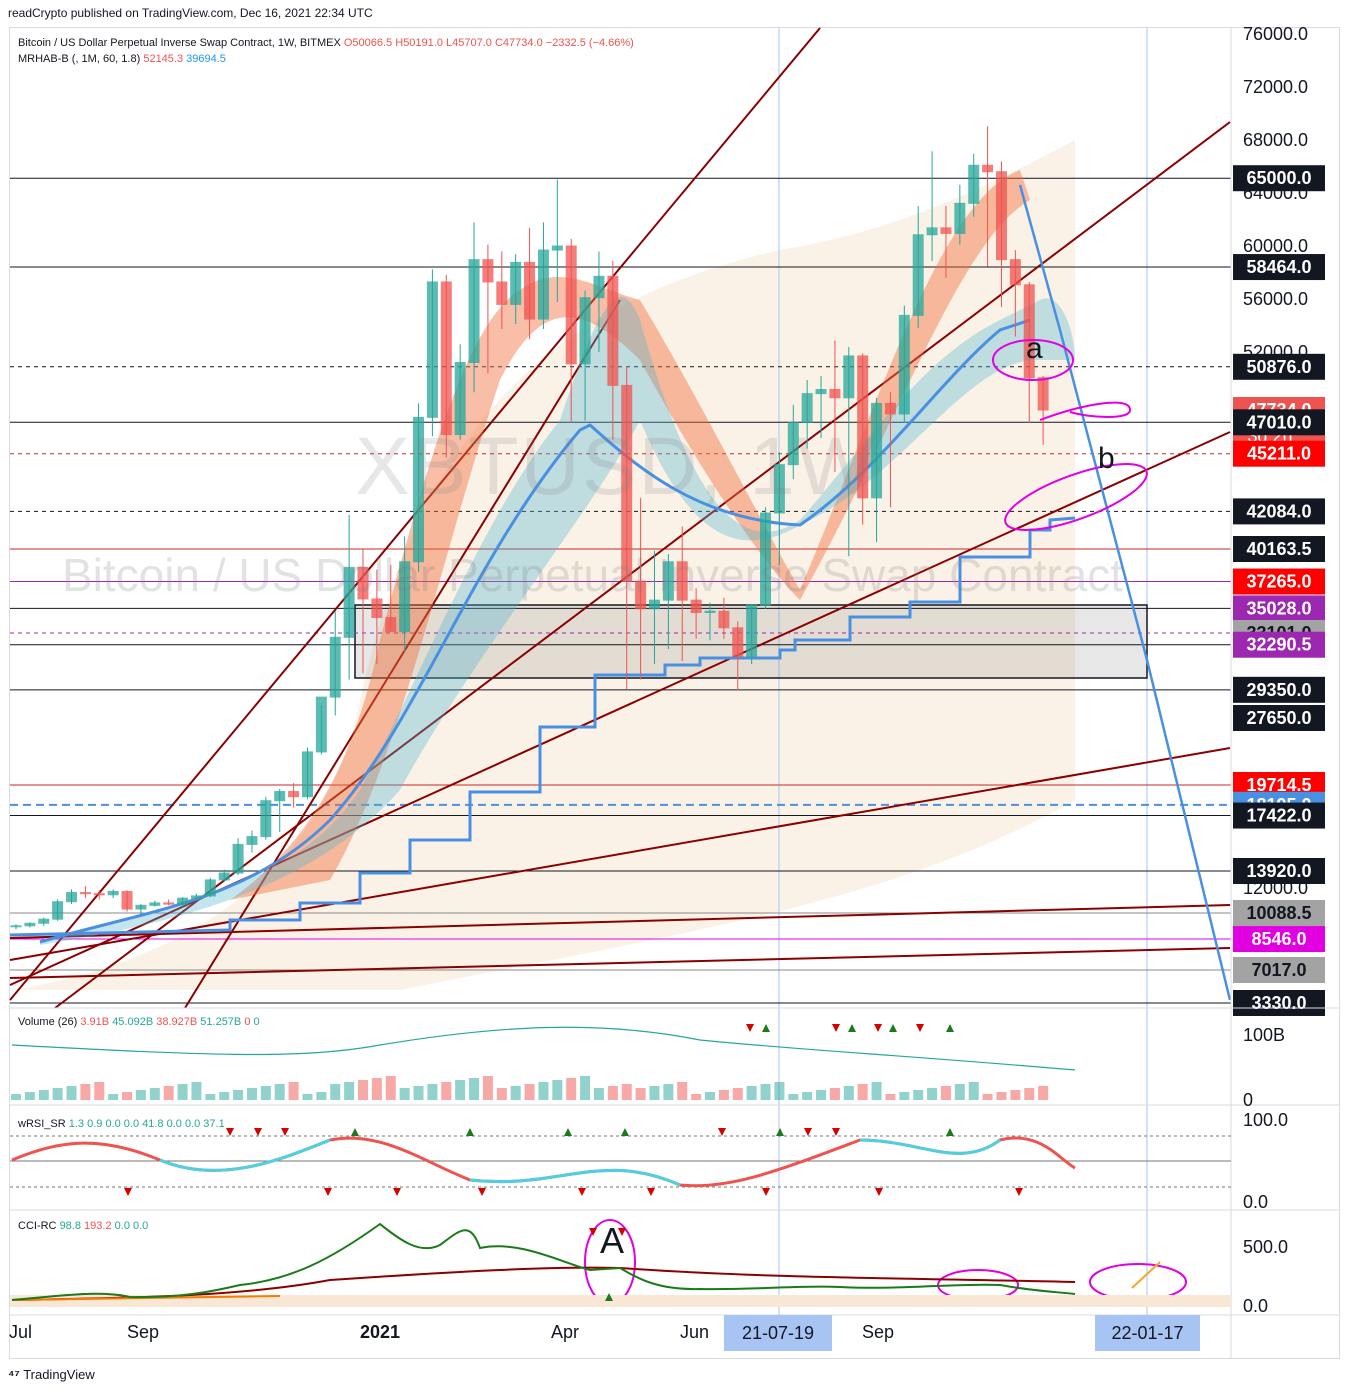 This screenshot has width=1351, height=1394. I want to click on annot-circle-a, so click(1033, 360).